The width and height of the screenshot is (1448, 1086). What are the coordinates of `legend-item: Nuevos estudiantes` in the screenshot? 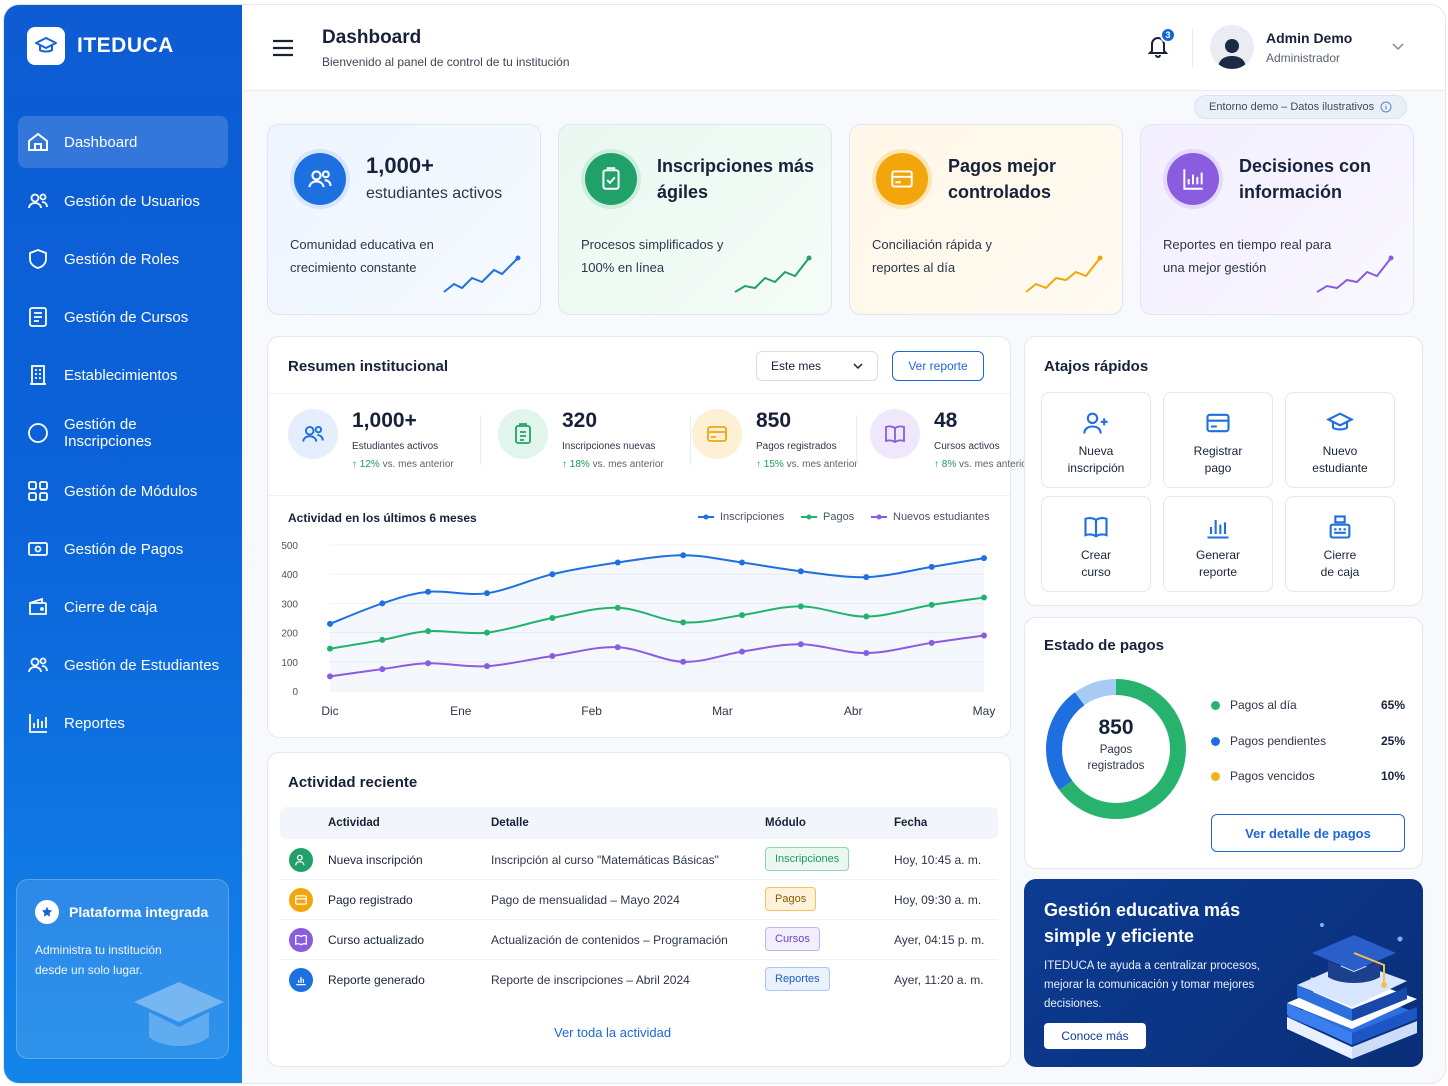 It's located at (930, 517).